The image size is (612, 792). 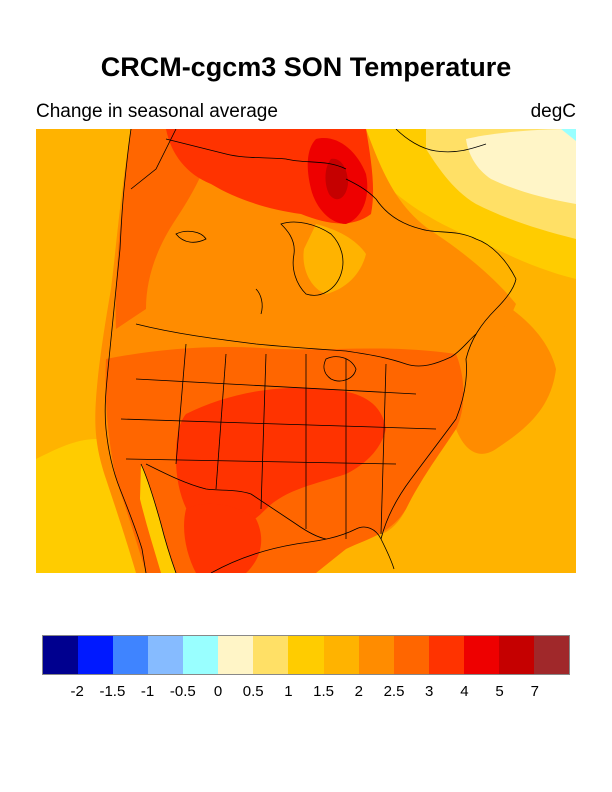 I want to click on coastline-gulf, so click(x=283, y=550).